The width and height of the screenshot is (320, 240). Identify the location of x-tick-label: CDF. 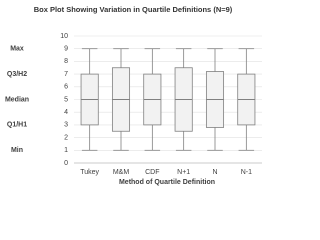
(152, 172).